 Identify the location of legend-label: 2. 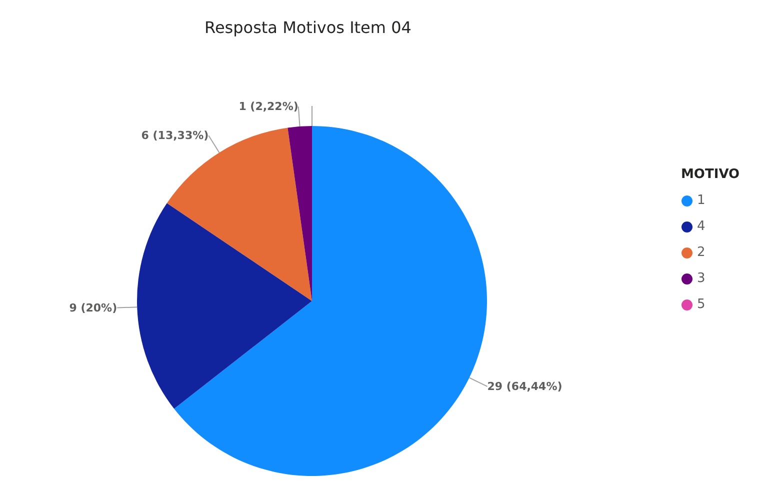
(701, 252).